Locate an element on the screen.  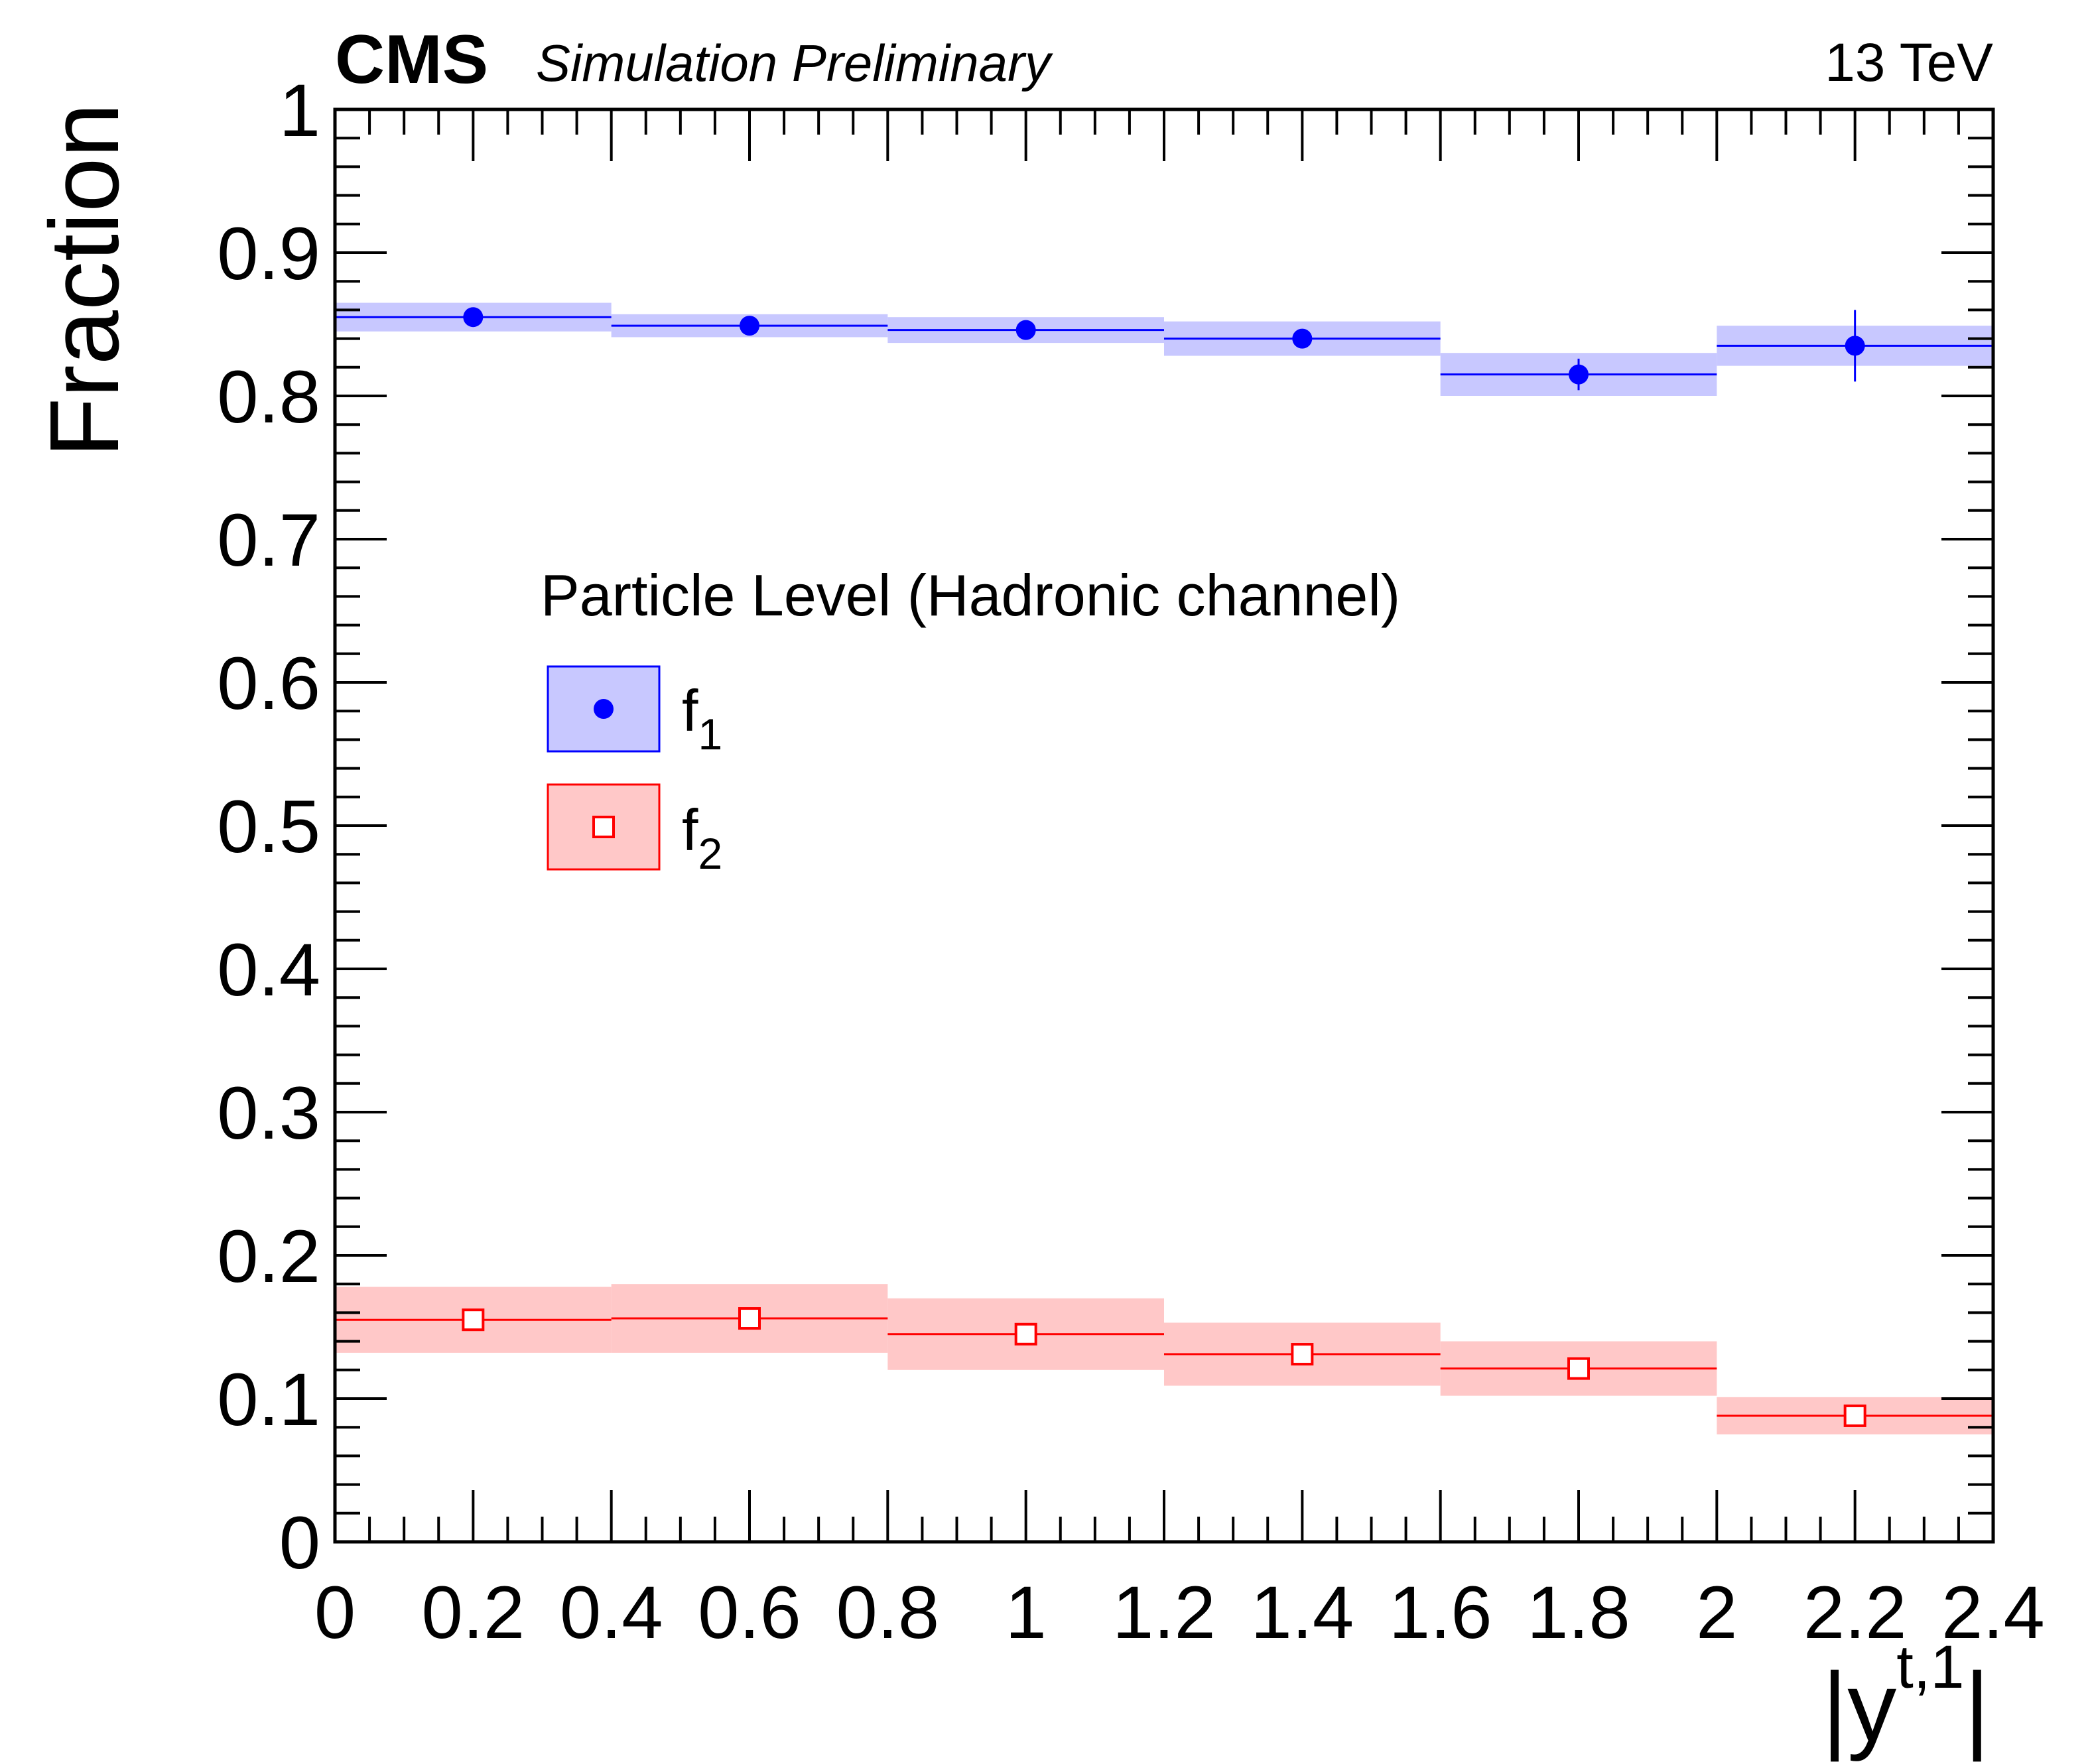
legend-label-f1: f1 is located at coordinates (702, 718).